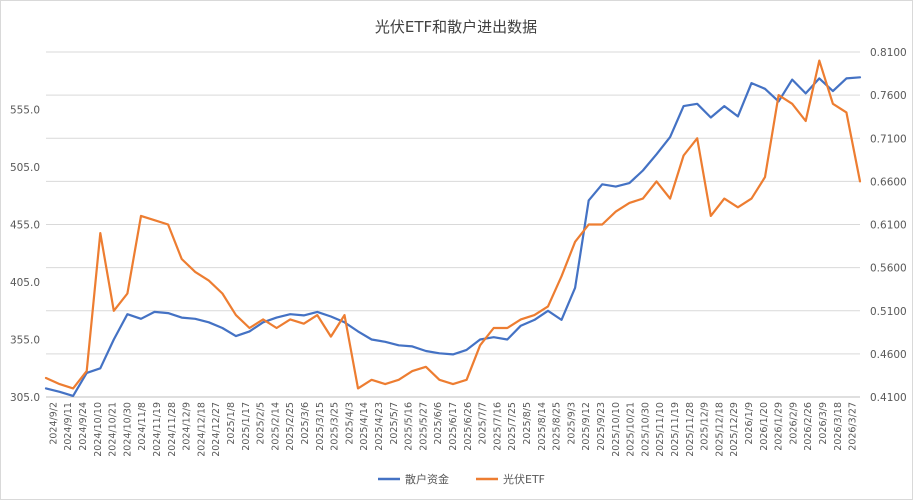  I want to click on x-axis-tick-label: 2025/4/14, so click(364, 426).